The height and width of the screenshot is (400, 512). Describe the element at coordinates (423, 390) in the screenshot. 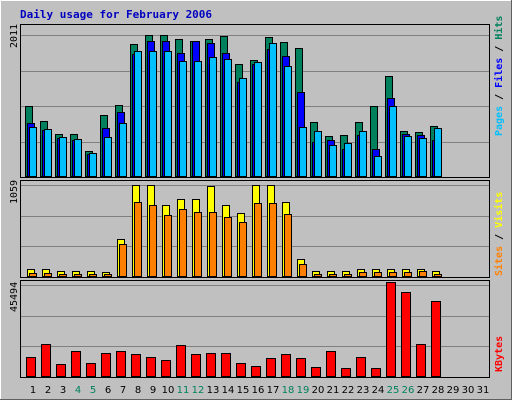

I see `x-tick-label: 27` at that location.